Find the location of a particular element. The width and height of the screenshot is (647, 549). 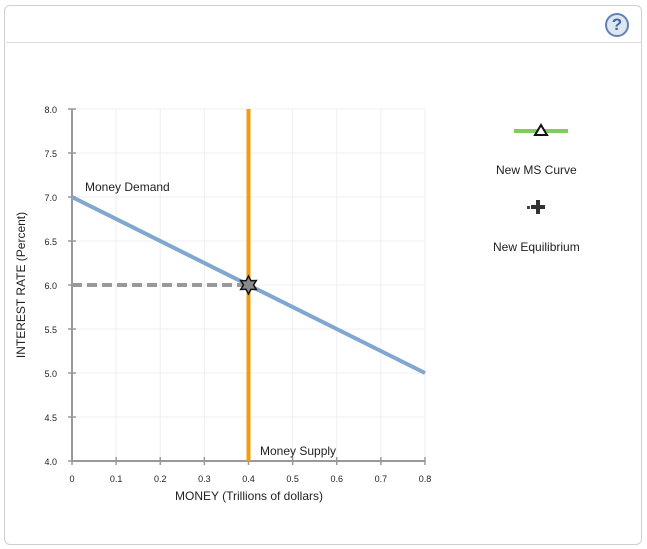

y-tick-label: 6.0 is located at coordinates (50, 286).